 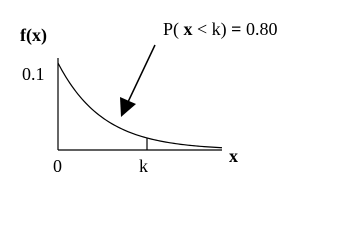 I want to click on x-axis-label: x, so click(x=233, y=156).